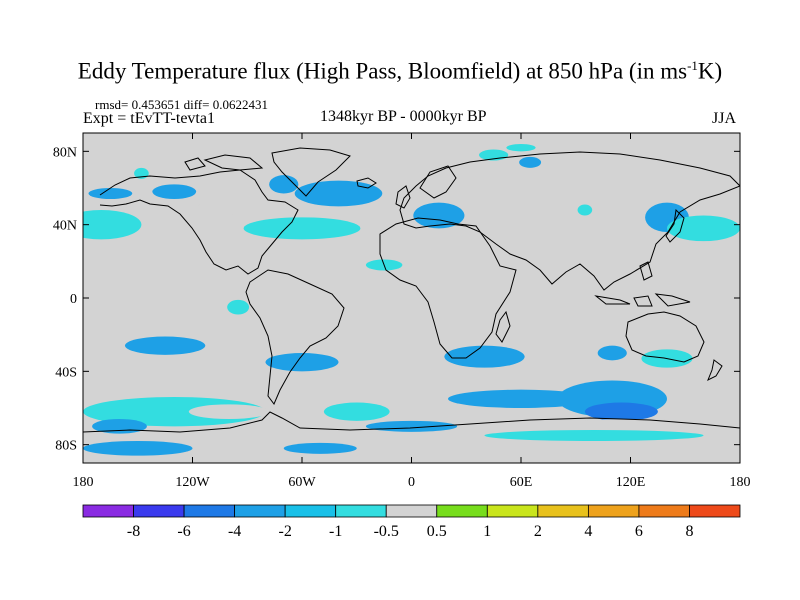 This screenshot has height=600, width=800. Describe the element at coordinates (66, 372) in the screenshot. I see `lat-tick-label: 40S` at that location.